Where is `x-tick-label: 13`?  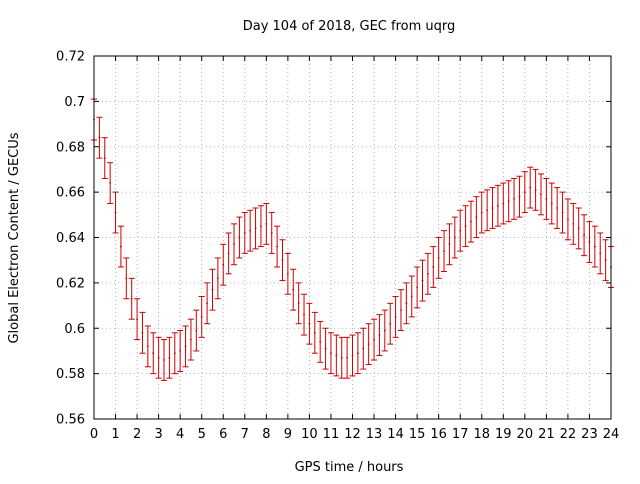 x-tick-label: 13 is located at coordinates (374, 434).